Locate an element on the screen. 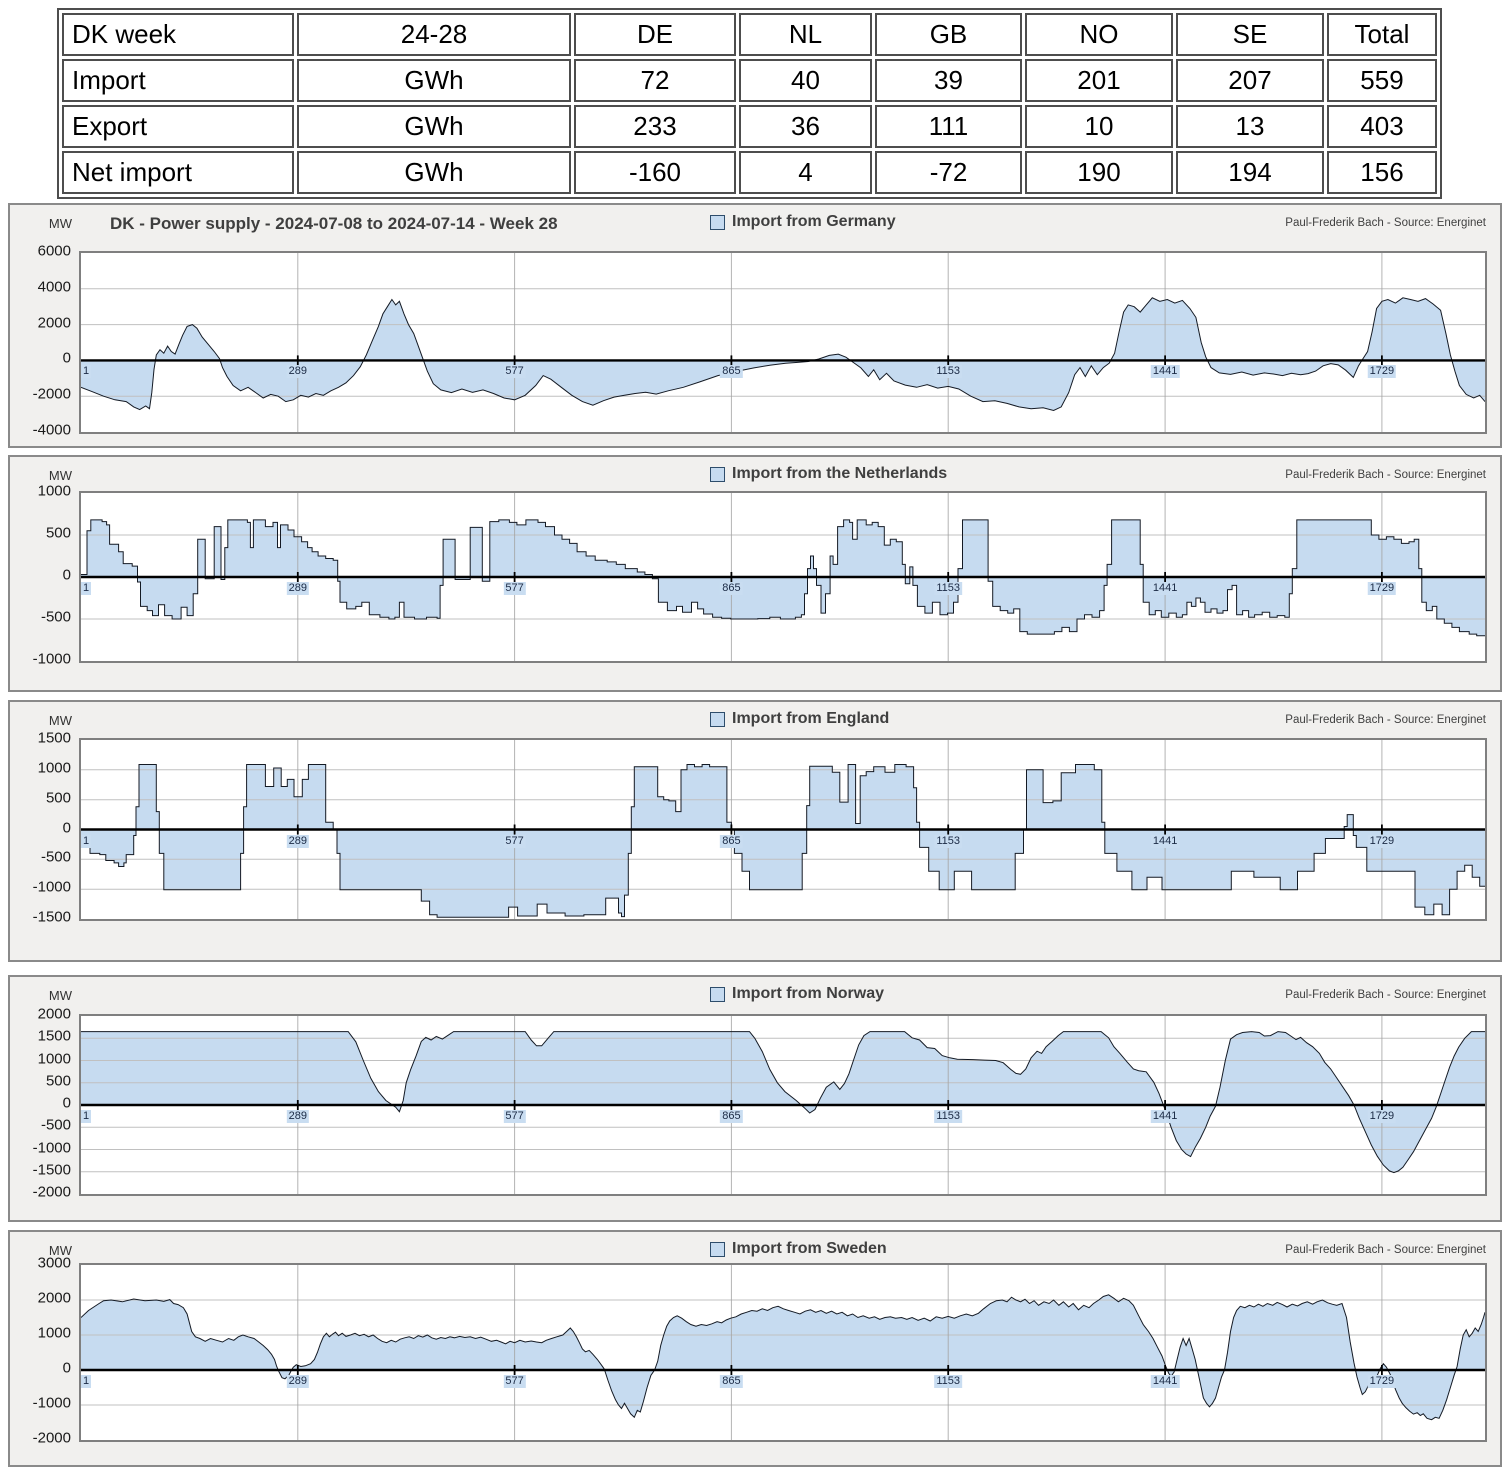 Image resolution: width=1510 pixels, height=1467 pixels. table-cell: 190 is located at coordinates (1099, 172).